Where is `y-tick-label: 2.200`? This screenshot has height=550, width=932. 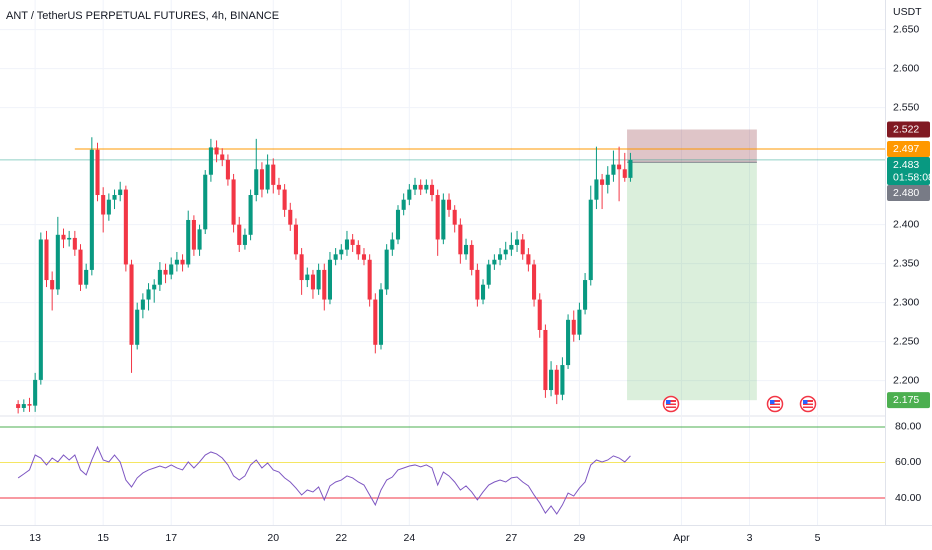 y-tick-label: 2.200 is located at coordinates (906, 380).